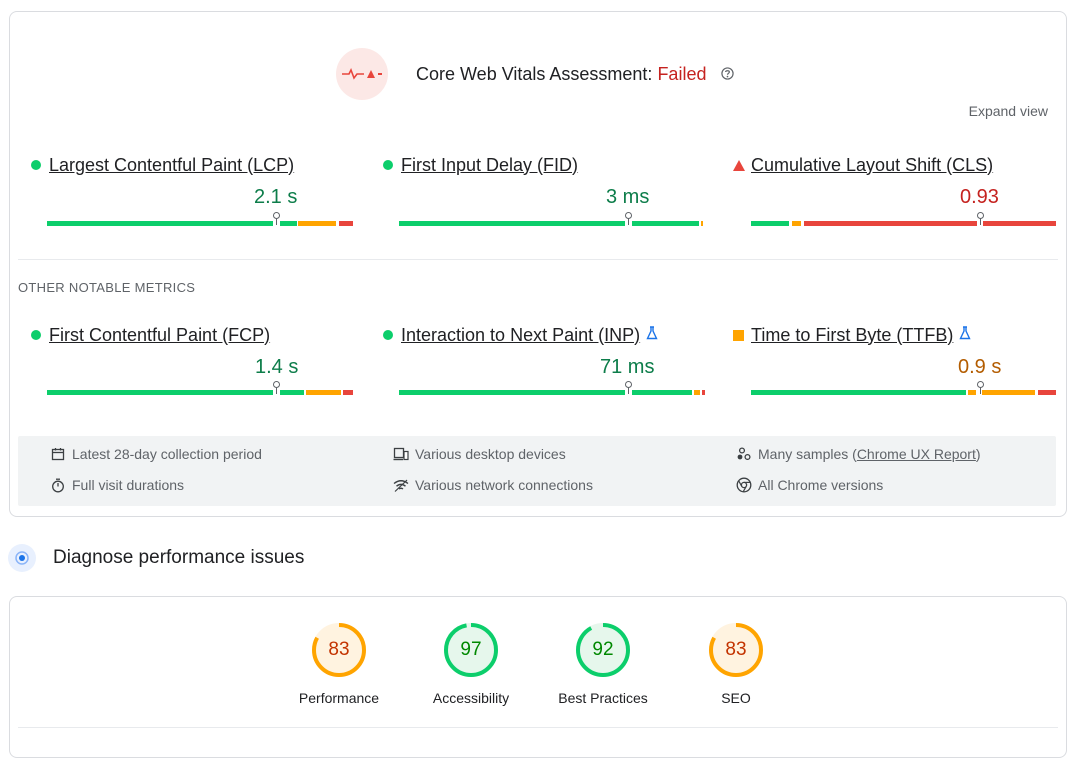 This screenshot has height=758, width=1080. I want to click on score-value: 92, so click(603, 649).